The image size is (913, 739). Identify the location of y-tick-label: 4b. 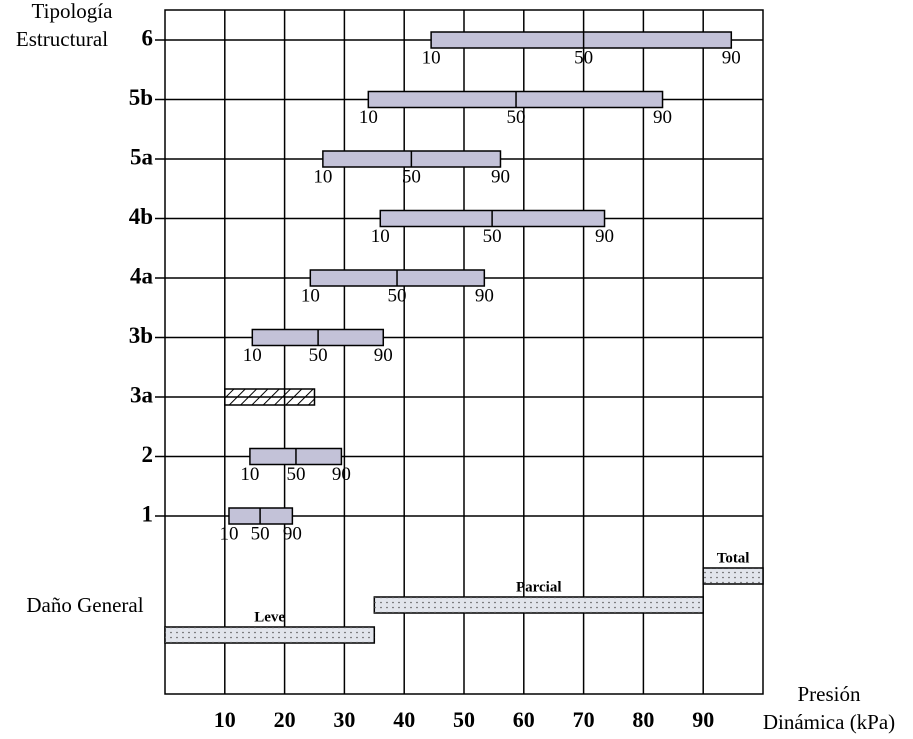
(141, 216).